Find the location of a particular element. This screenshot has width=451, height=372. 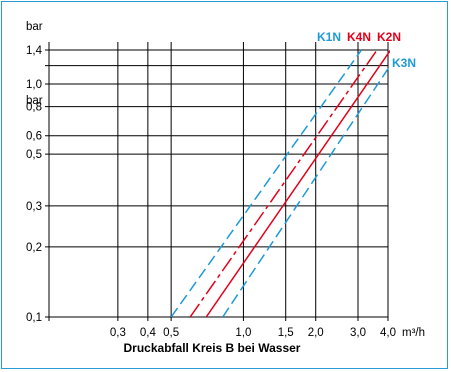

y-tick-label: 0,6 is located at coordinates (34, 137).